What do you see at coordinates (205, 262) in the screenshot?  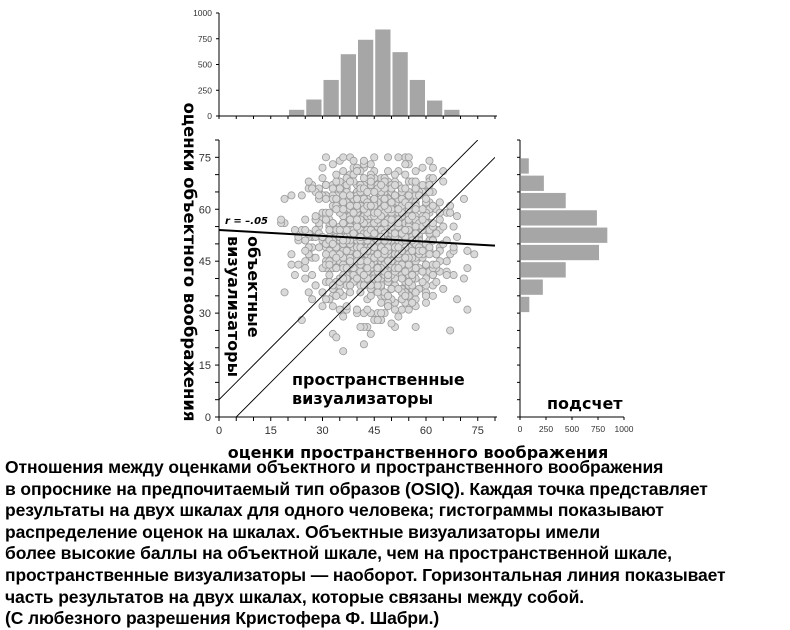 I see `y-tick-label: 45` at bounding box center [205, 262].